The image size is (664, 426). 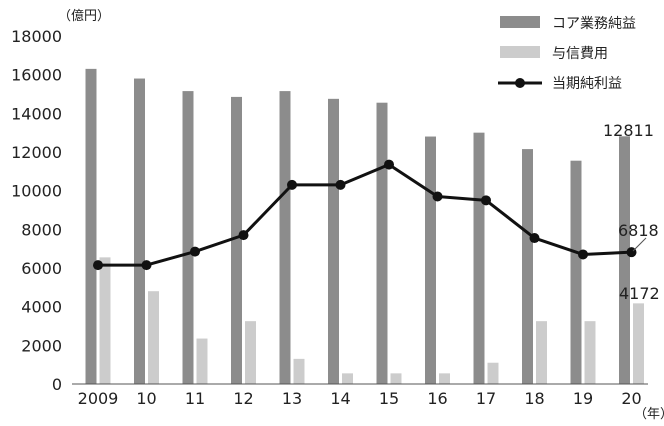 I want to click on x-tick-label: 11, so click(x=195, y=398).